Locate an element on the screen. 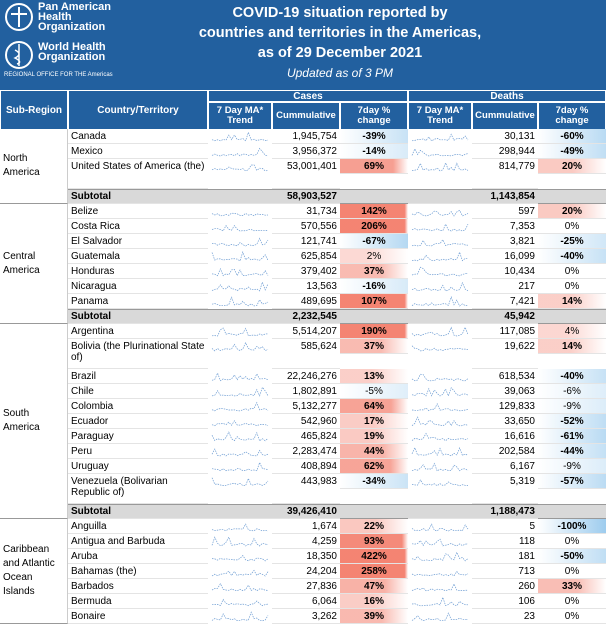  percent-change: 37% is located at coordinates (374, 346).